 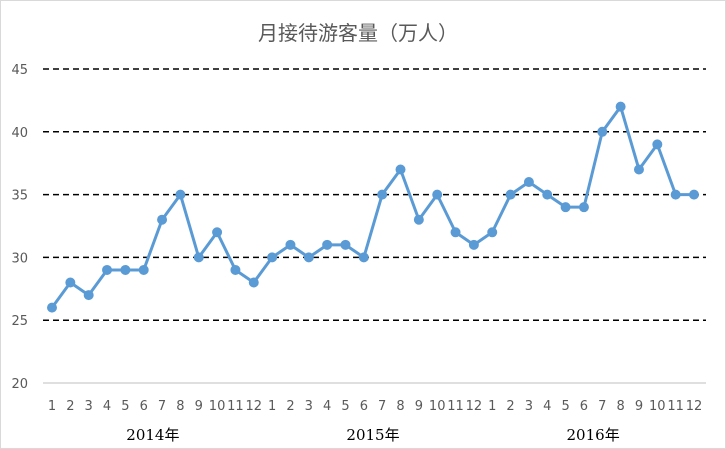 I want to click on x-group-label: 2016年, so click(x=593, y=435).